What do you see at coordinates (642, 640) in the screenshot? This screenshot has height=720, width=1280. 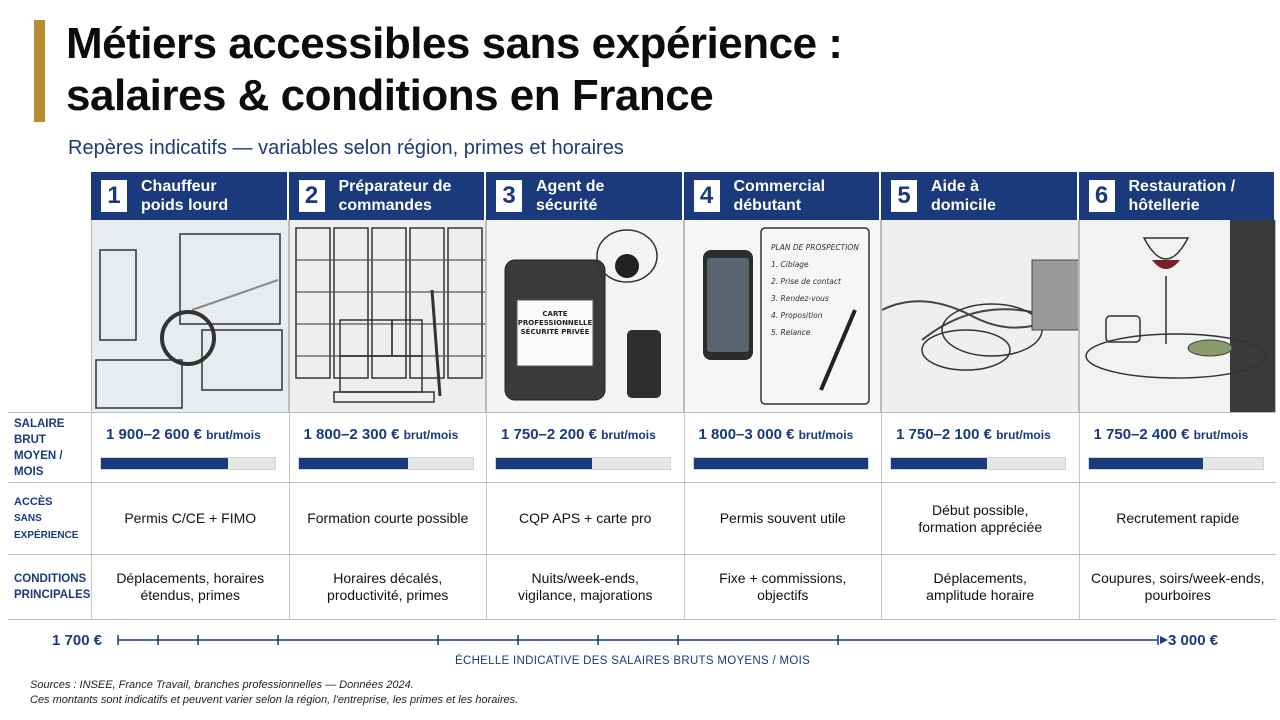 I see `scale-axis` at bounding box center [642, 640].